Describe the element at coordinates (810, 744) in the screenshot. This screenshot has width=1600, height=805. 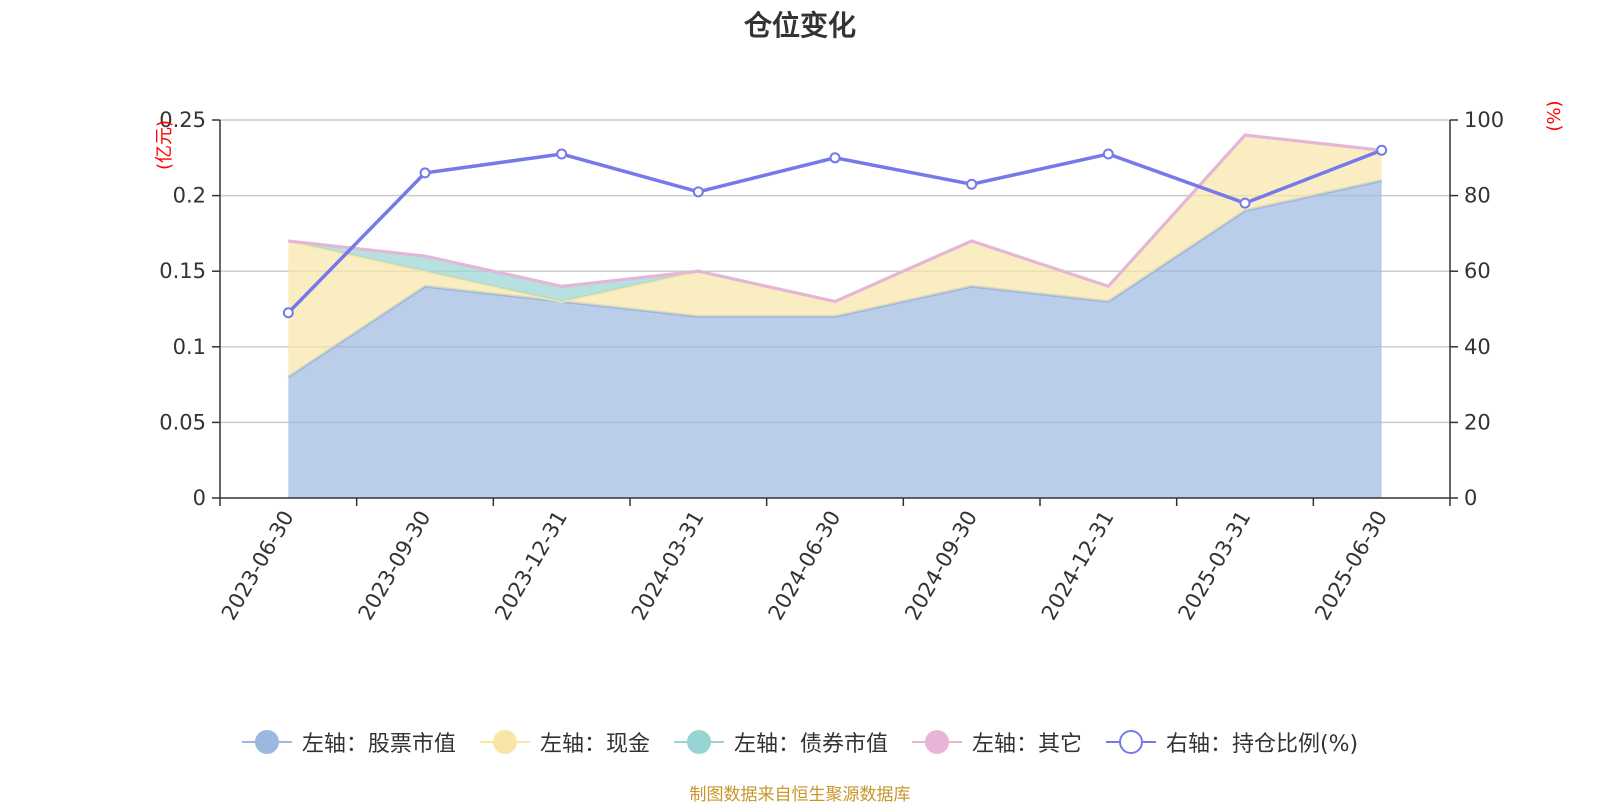
I see `legend-label: 左轴：债券市值` at that location.